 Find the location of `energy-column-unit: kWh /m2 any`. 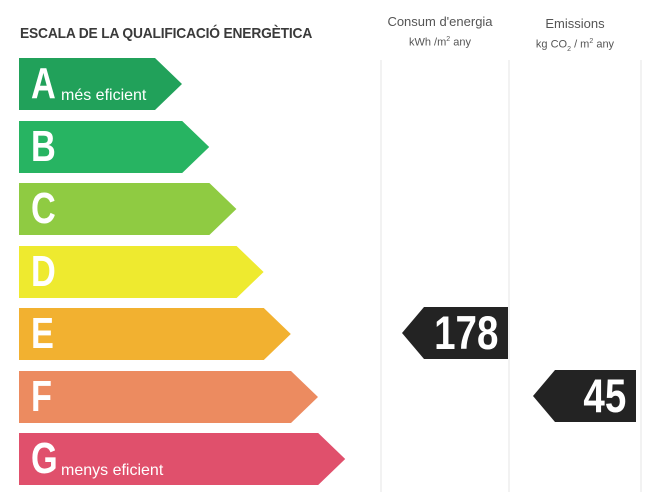

energy-column-unit: kWh /m2 any is located at coordinates (440, 42).